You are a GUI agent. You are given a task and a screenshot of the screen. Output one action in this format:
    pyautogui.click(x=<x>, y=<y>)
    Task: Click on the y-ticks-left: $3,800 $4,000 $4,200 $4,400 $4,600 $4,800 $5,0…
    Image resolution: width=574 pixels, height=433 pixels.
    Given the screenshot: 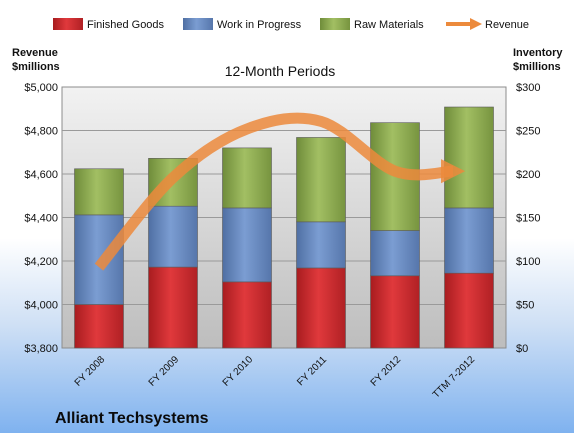 What is the action you would take?
    pyautogui.click(x=41, y=218)
    